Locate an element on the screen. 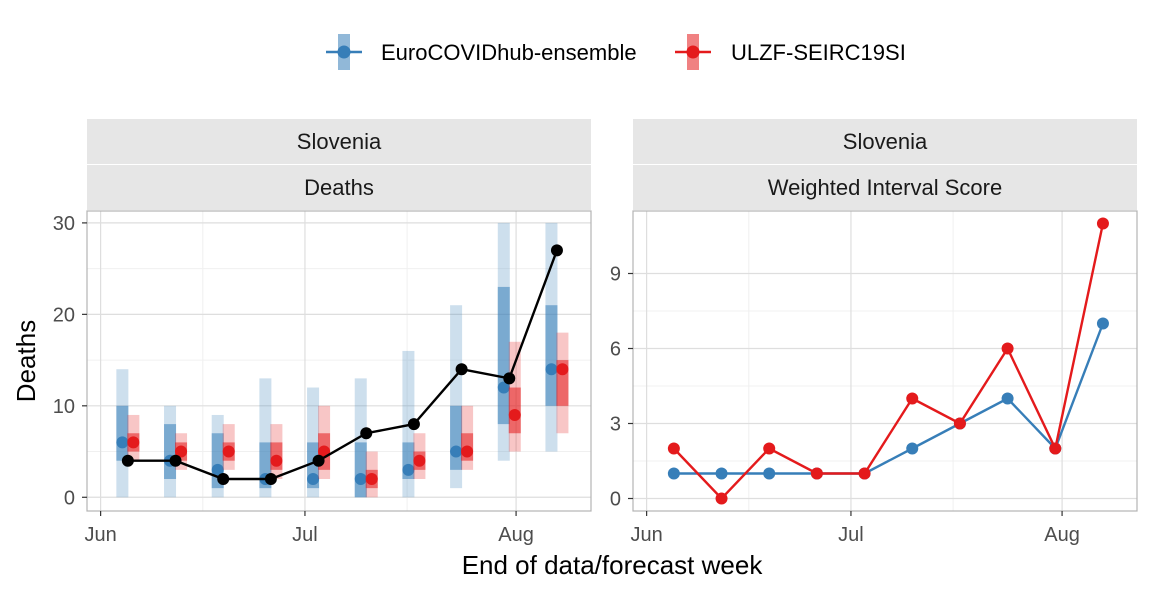 The width and height of the screenshot is (1152, 595). x-axis-title: End of data/forecast week is located at coordinates (613, 565).